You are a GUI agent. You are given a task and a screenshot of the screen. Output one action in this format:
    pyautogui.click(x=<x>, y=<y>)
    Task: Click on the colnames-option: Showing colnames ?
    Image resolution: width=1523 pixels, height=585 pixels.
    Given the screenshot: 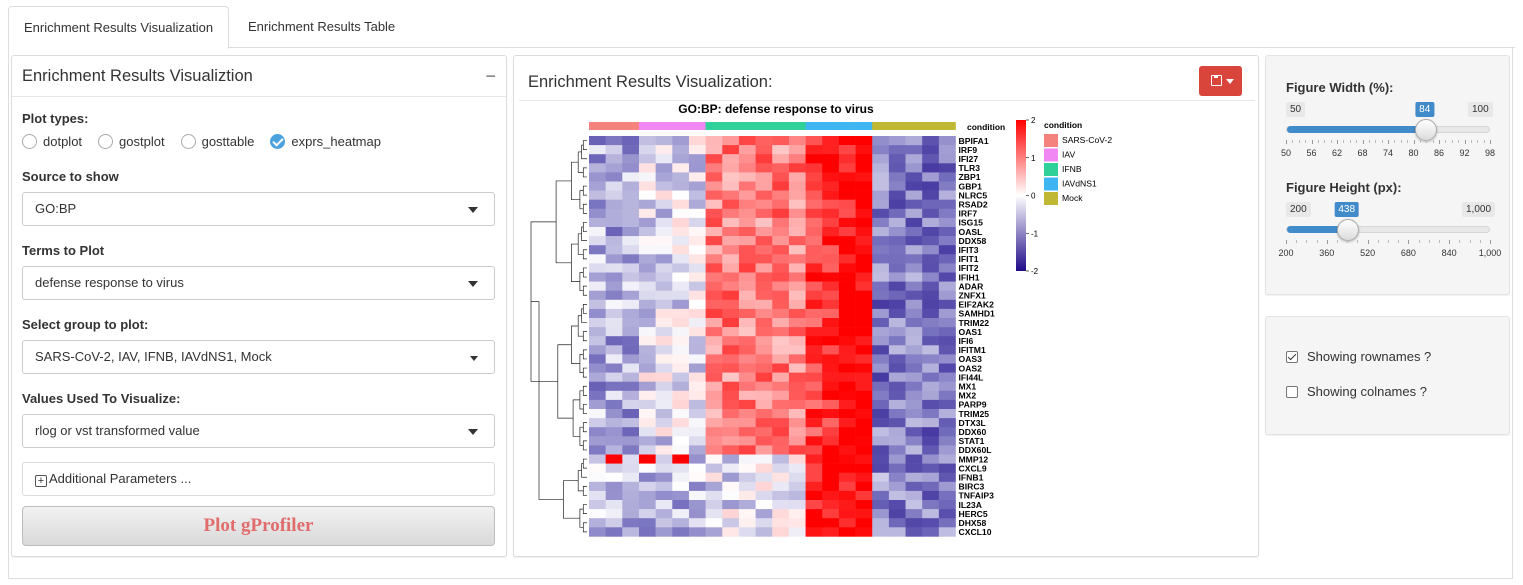 What is the action you would take?
    pyautogui.click(x=1356, y=391)
    